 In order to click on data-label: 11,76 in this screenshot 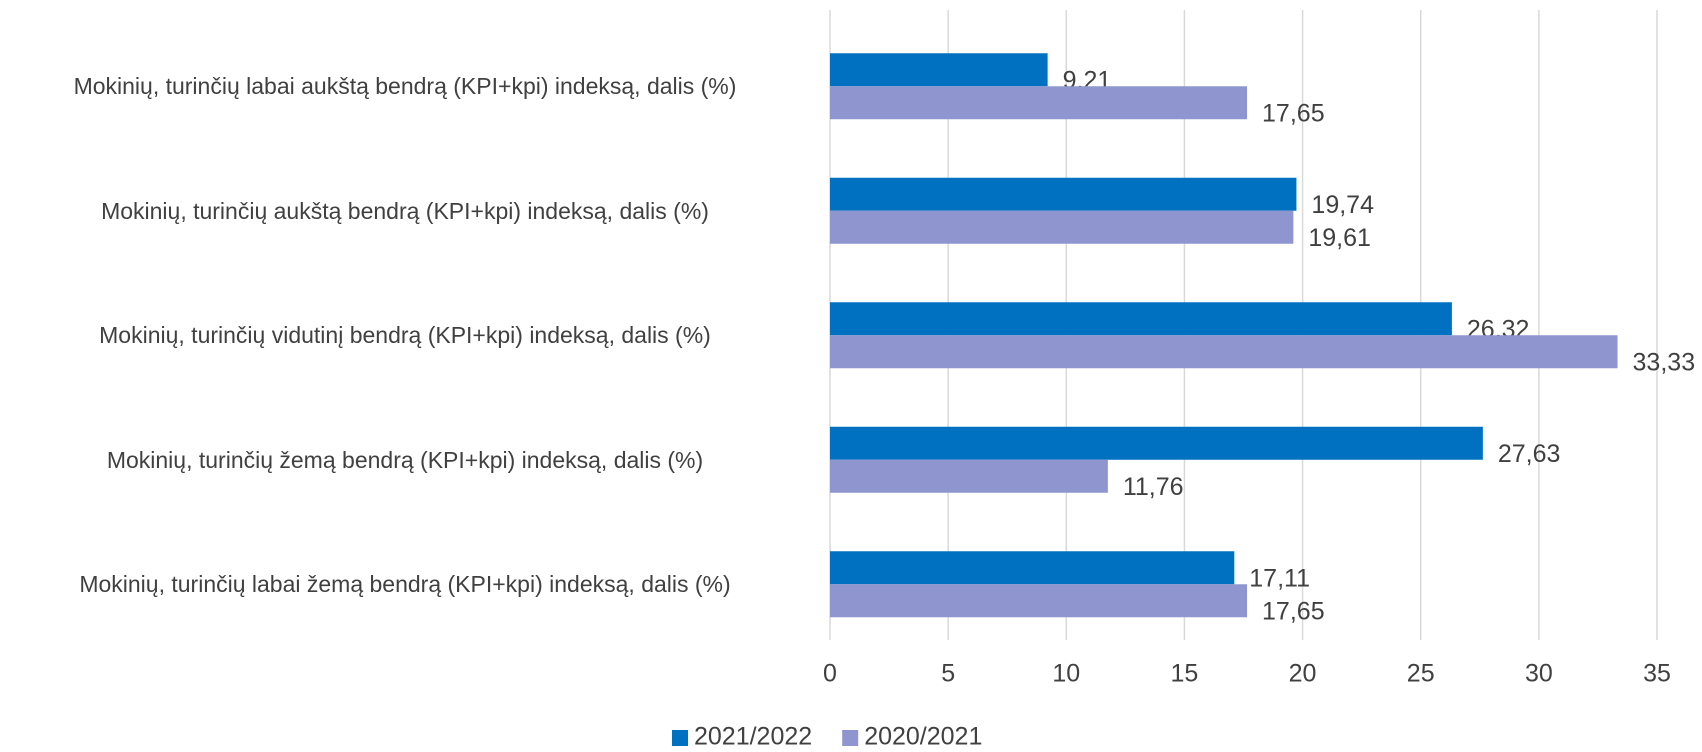, I will do `click(1153, 487)`.